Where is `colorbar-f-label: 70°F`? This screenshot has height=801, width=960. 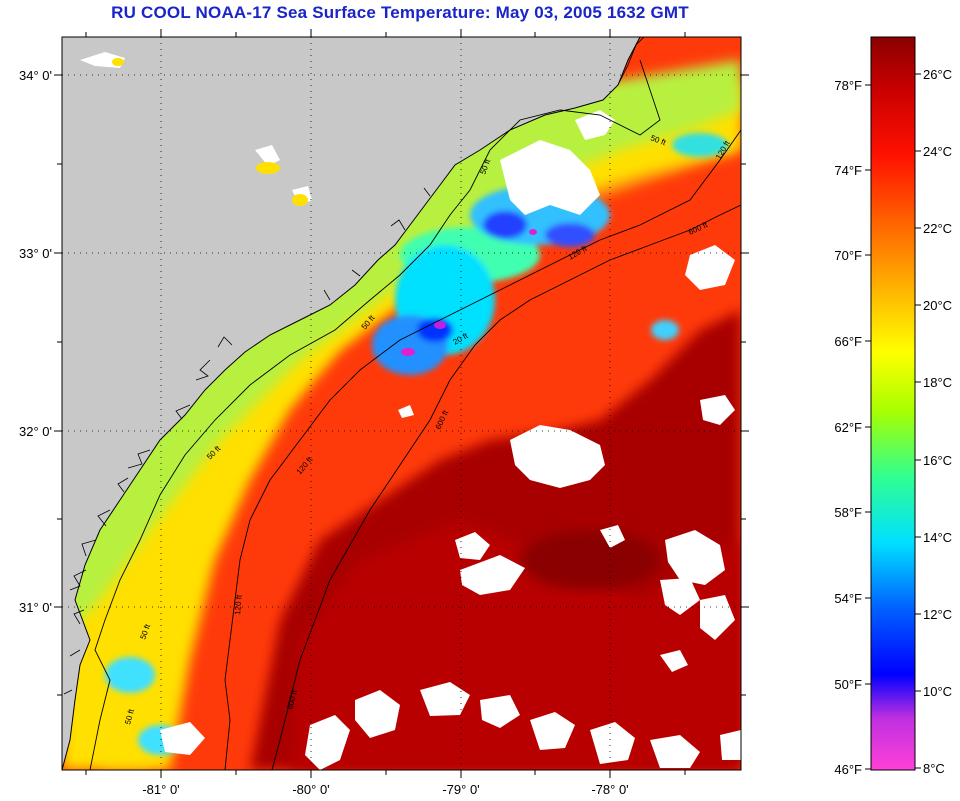
colorbar-f-label: 70°F is located at coordinates (848, 255).